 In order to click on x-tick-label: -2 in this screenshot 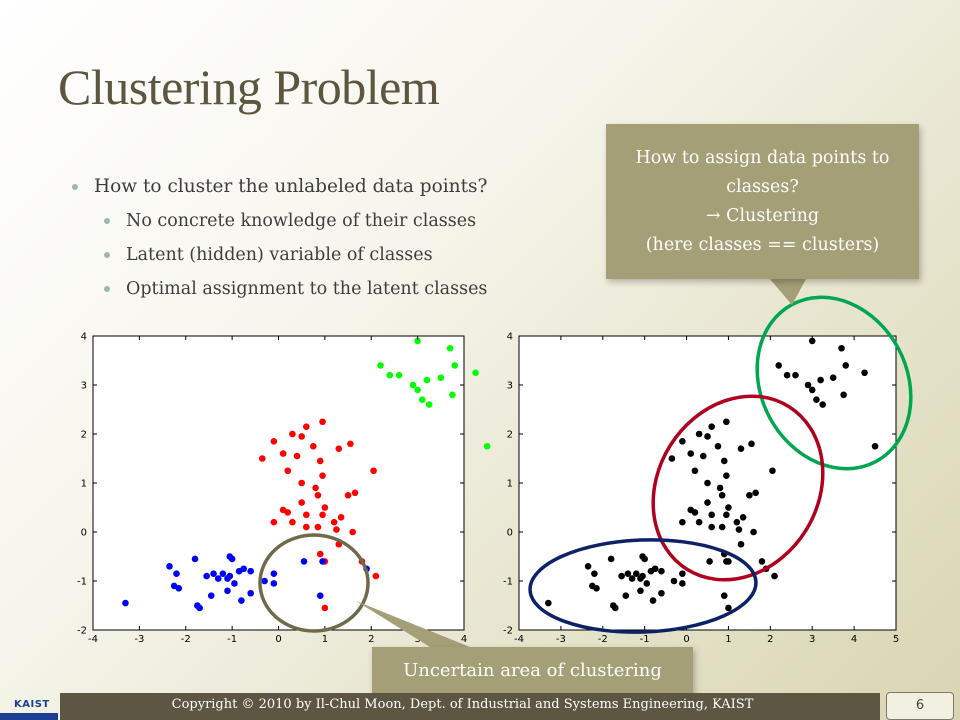, I will do `click(186, 639)`.